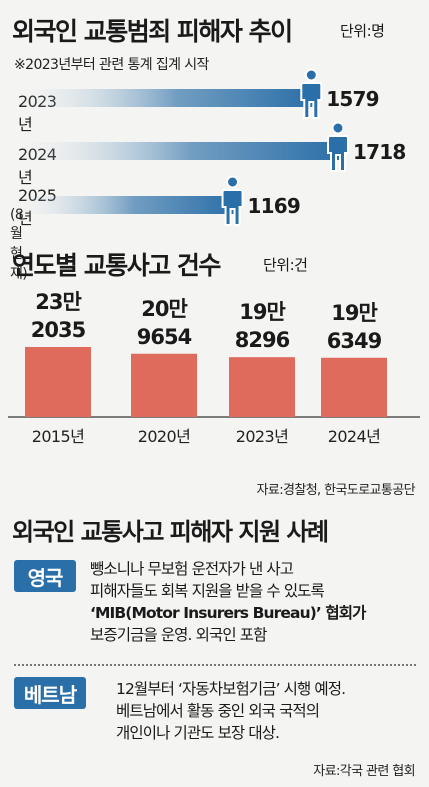 The image size is (429, 787). What do you see at coordinates (262, 436) in the screenshot?
I see `chart2-tick-label: 2023년` at bounding box center [262, 436].